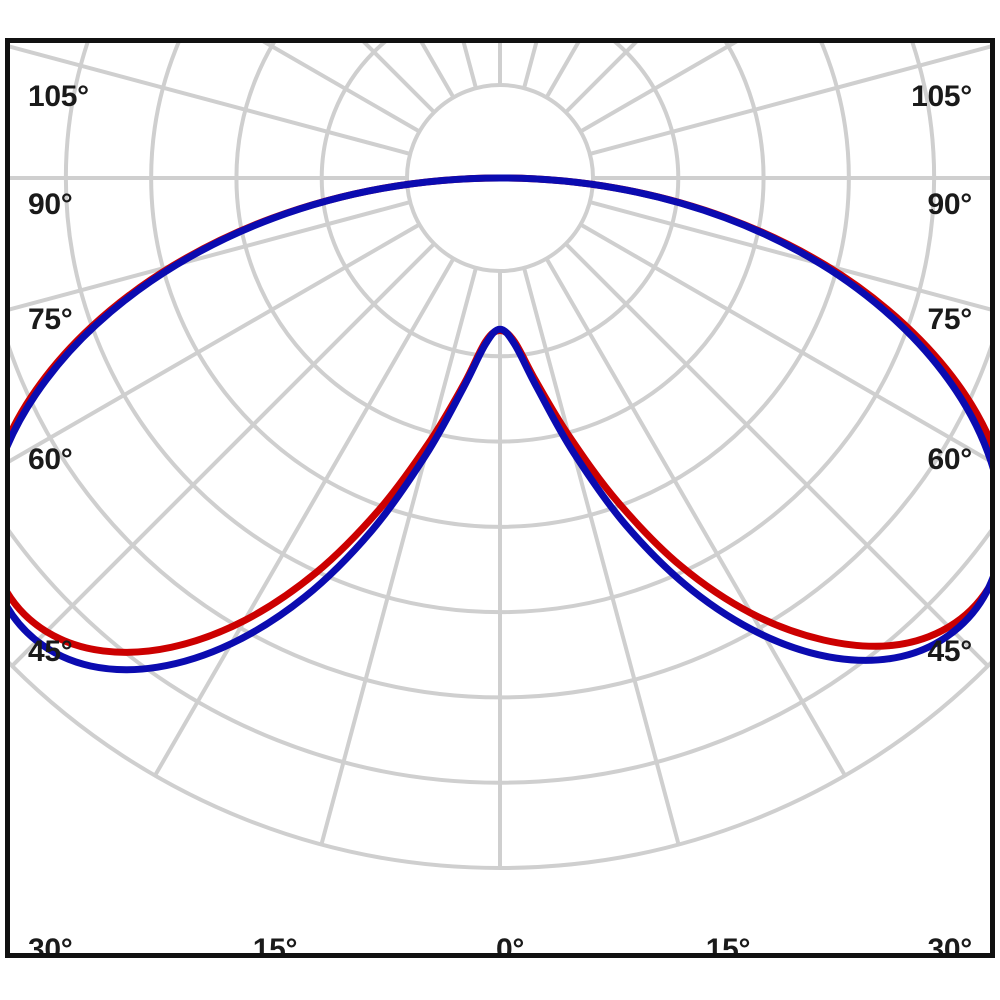 The height and width of the screenshot is (1000, 1000). What do you see at coordinates (50, 319) in the screenshot?
I see `axis-label-left-2: 75°` at bounding box center [50, 319].